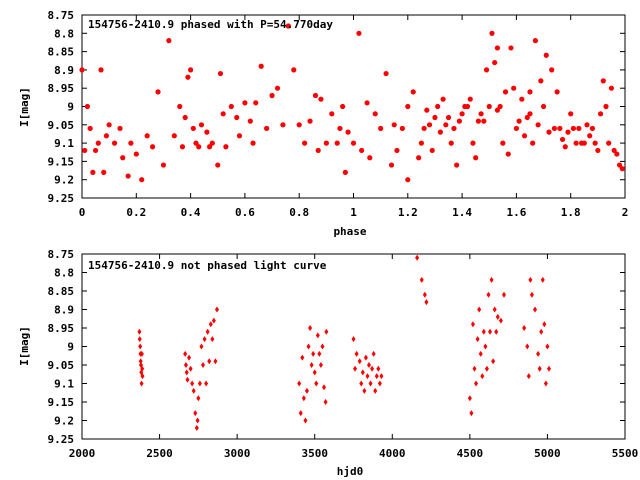  I want to click on unphased-y-tick-label: 9.25, so click(61, 439).